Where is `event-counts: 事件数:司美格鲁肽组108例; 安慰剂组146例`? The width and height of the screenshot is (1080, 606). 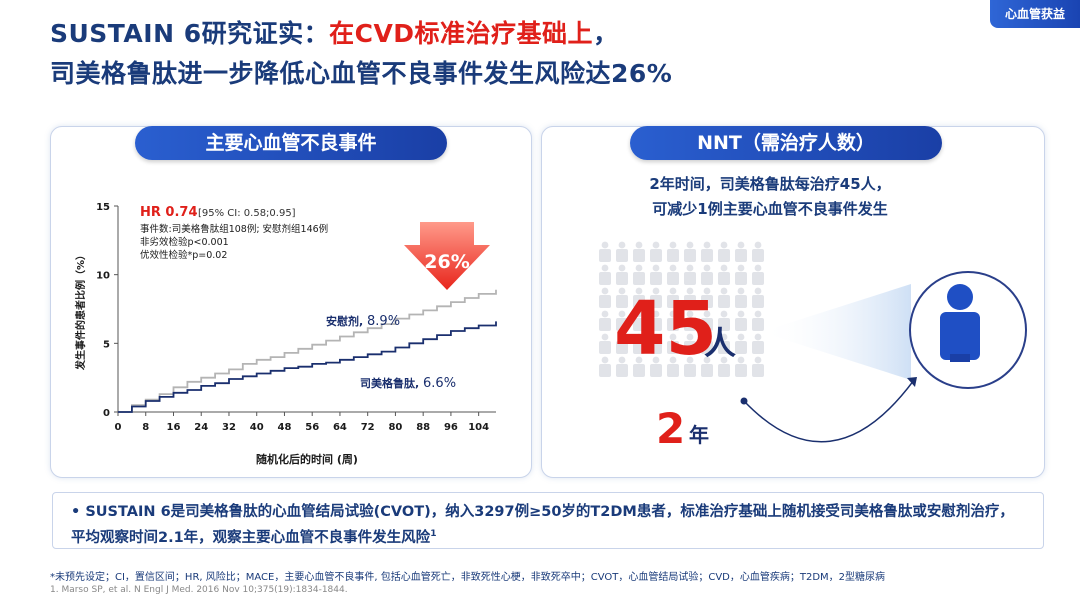
event-counts: 事件数:司美格鲁肽组108例; 安慰剂组146例 is located at coordinates (234, 229).